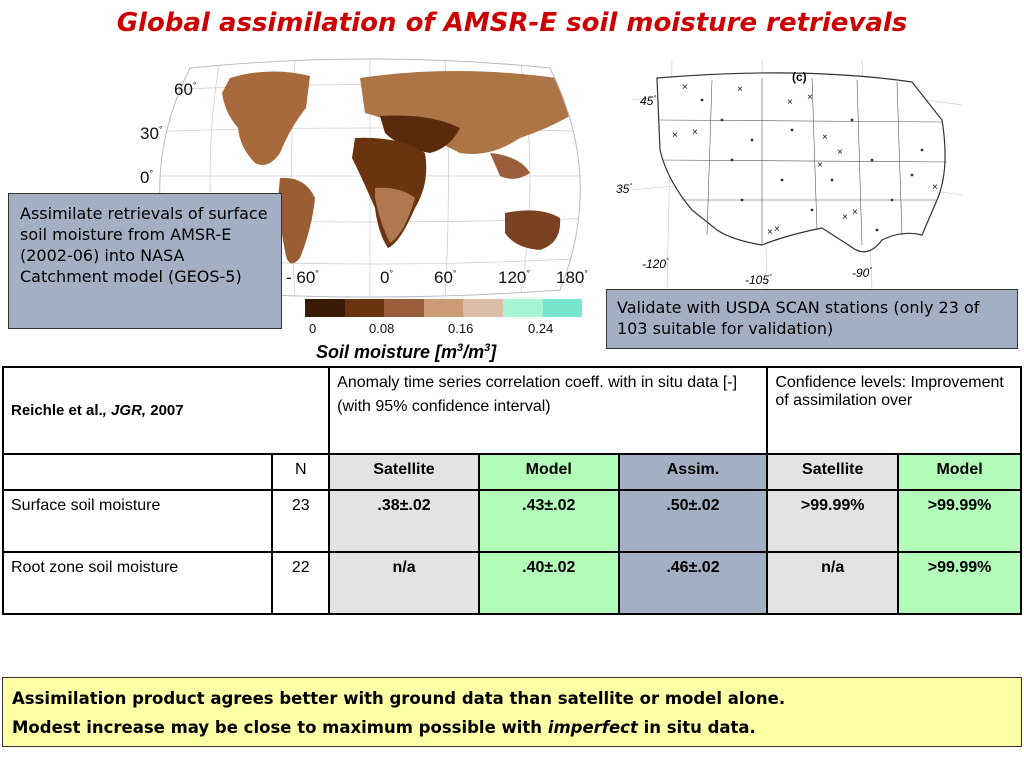 This screenshot has width=1024, height=768. What do you see at coordinates (548, 521) in the screenshot?
I see `row-model-value: .43±.02` at bounding box center [548, 521].